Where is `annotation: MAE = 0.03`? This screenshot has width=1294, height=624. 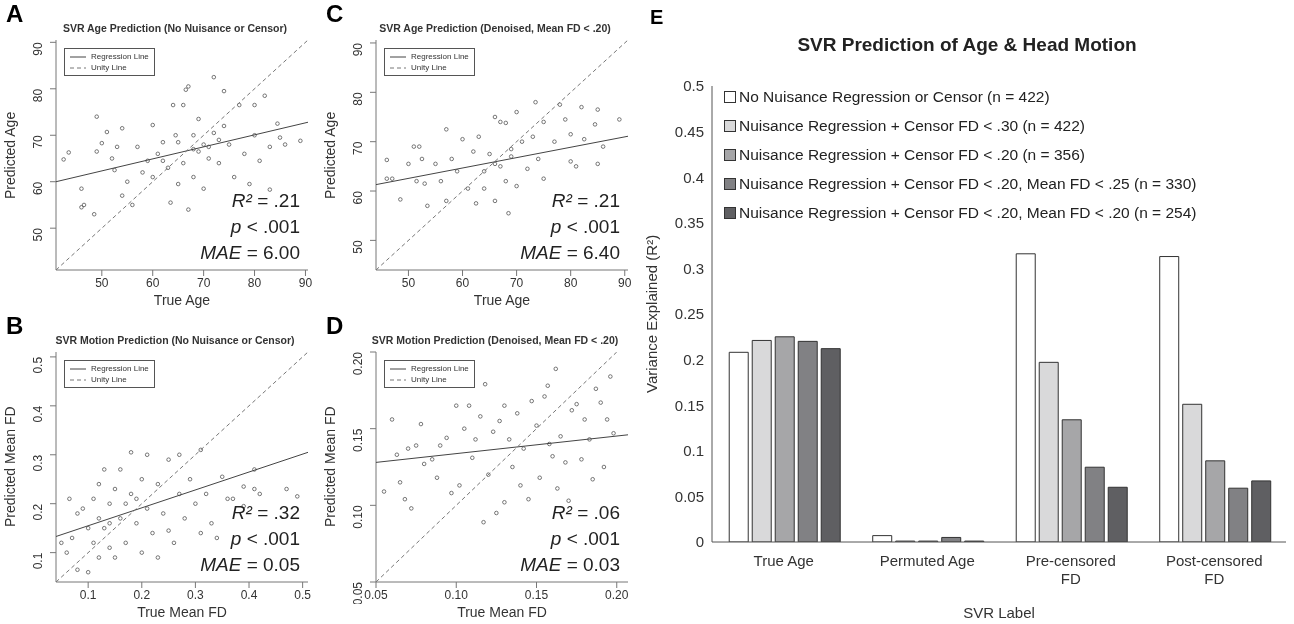 annotation: MAE = 0.03 is located at coordinates (570, 564).